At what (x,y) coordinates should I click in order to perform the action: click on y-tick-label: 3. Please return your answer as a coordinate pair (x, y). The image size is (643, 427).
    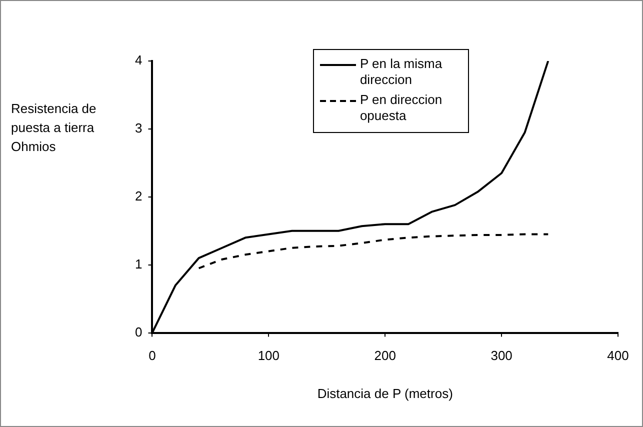
    Looking at the image, I should click on (138, 128).